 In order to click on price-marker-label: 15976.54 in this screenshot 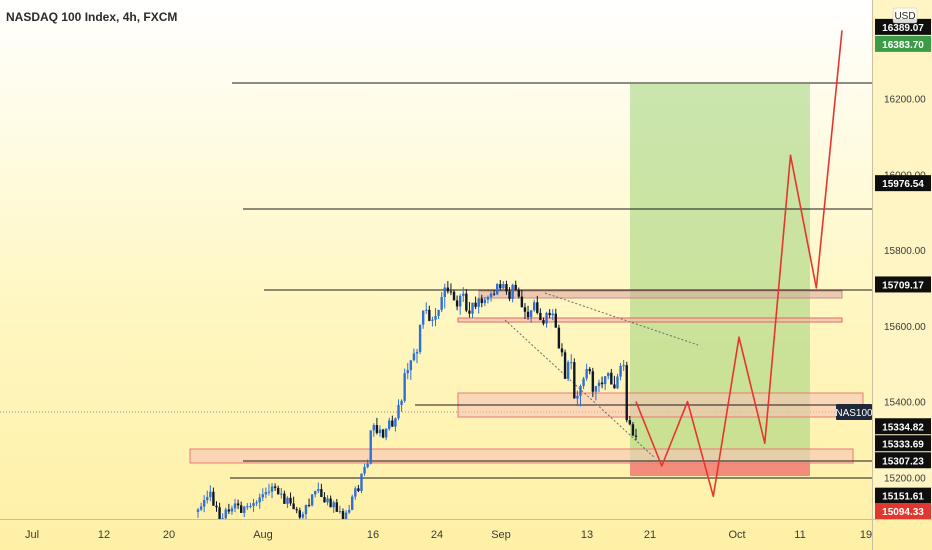, I will do `click(903, 184)`.